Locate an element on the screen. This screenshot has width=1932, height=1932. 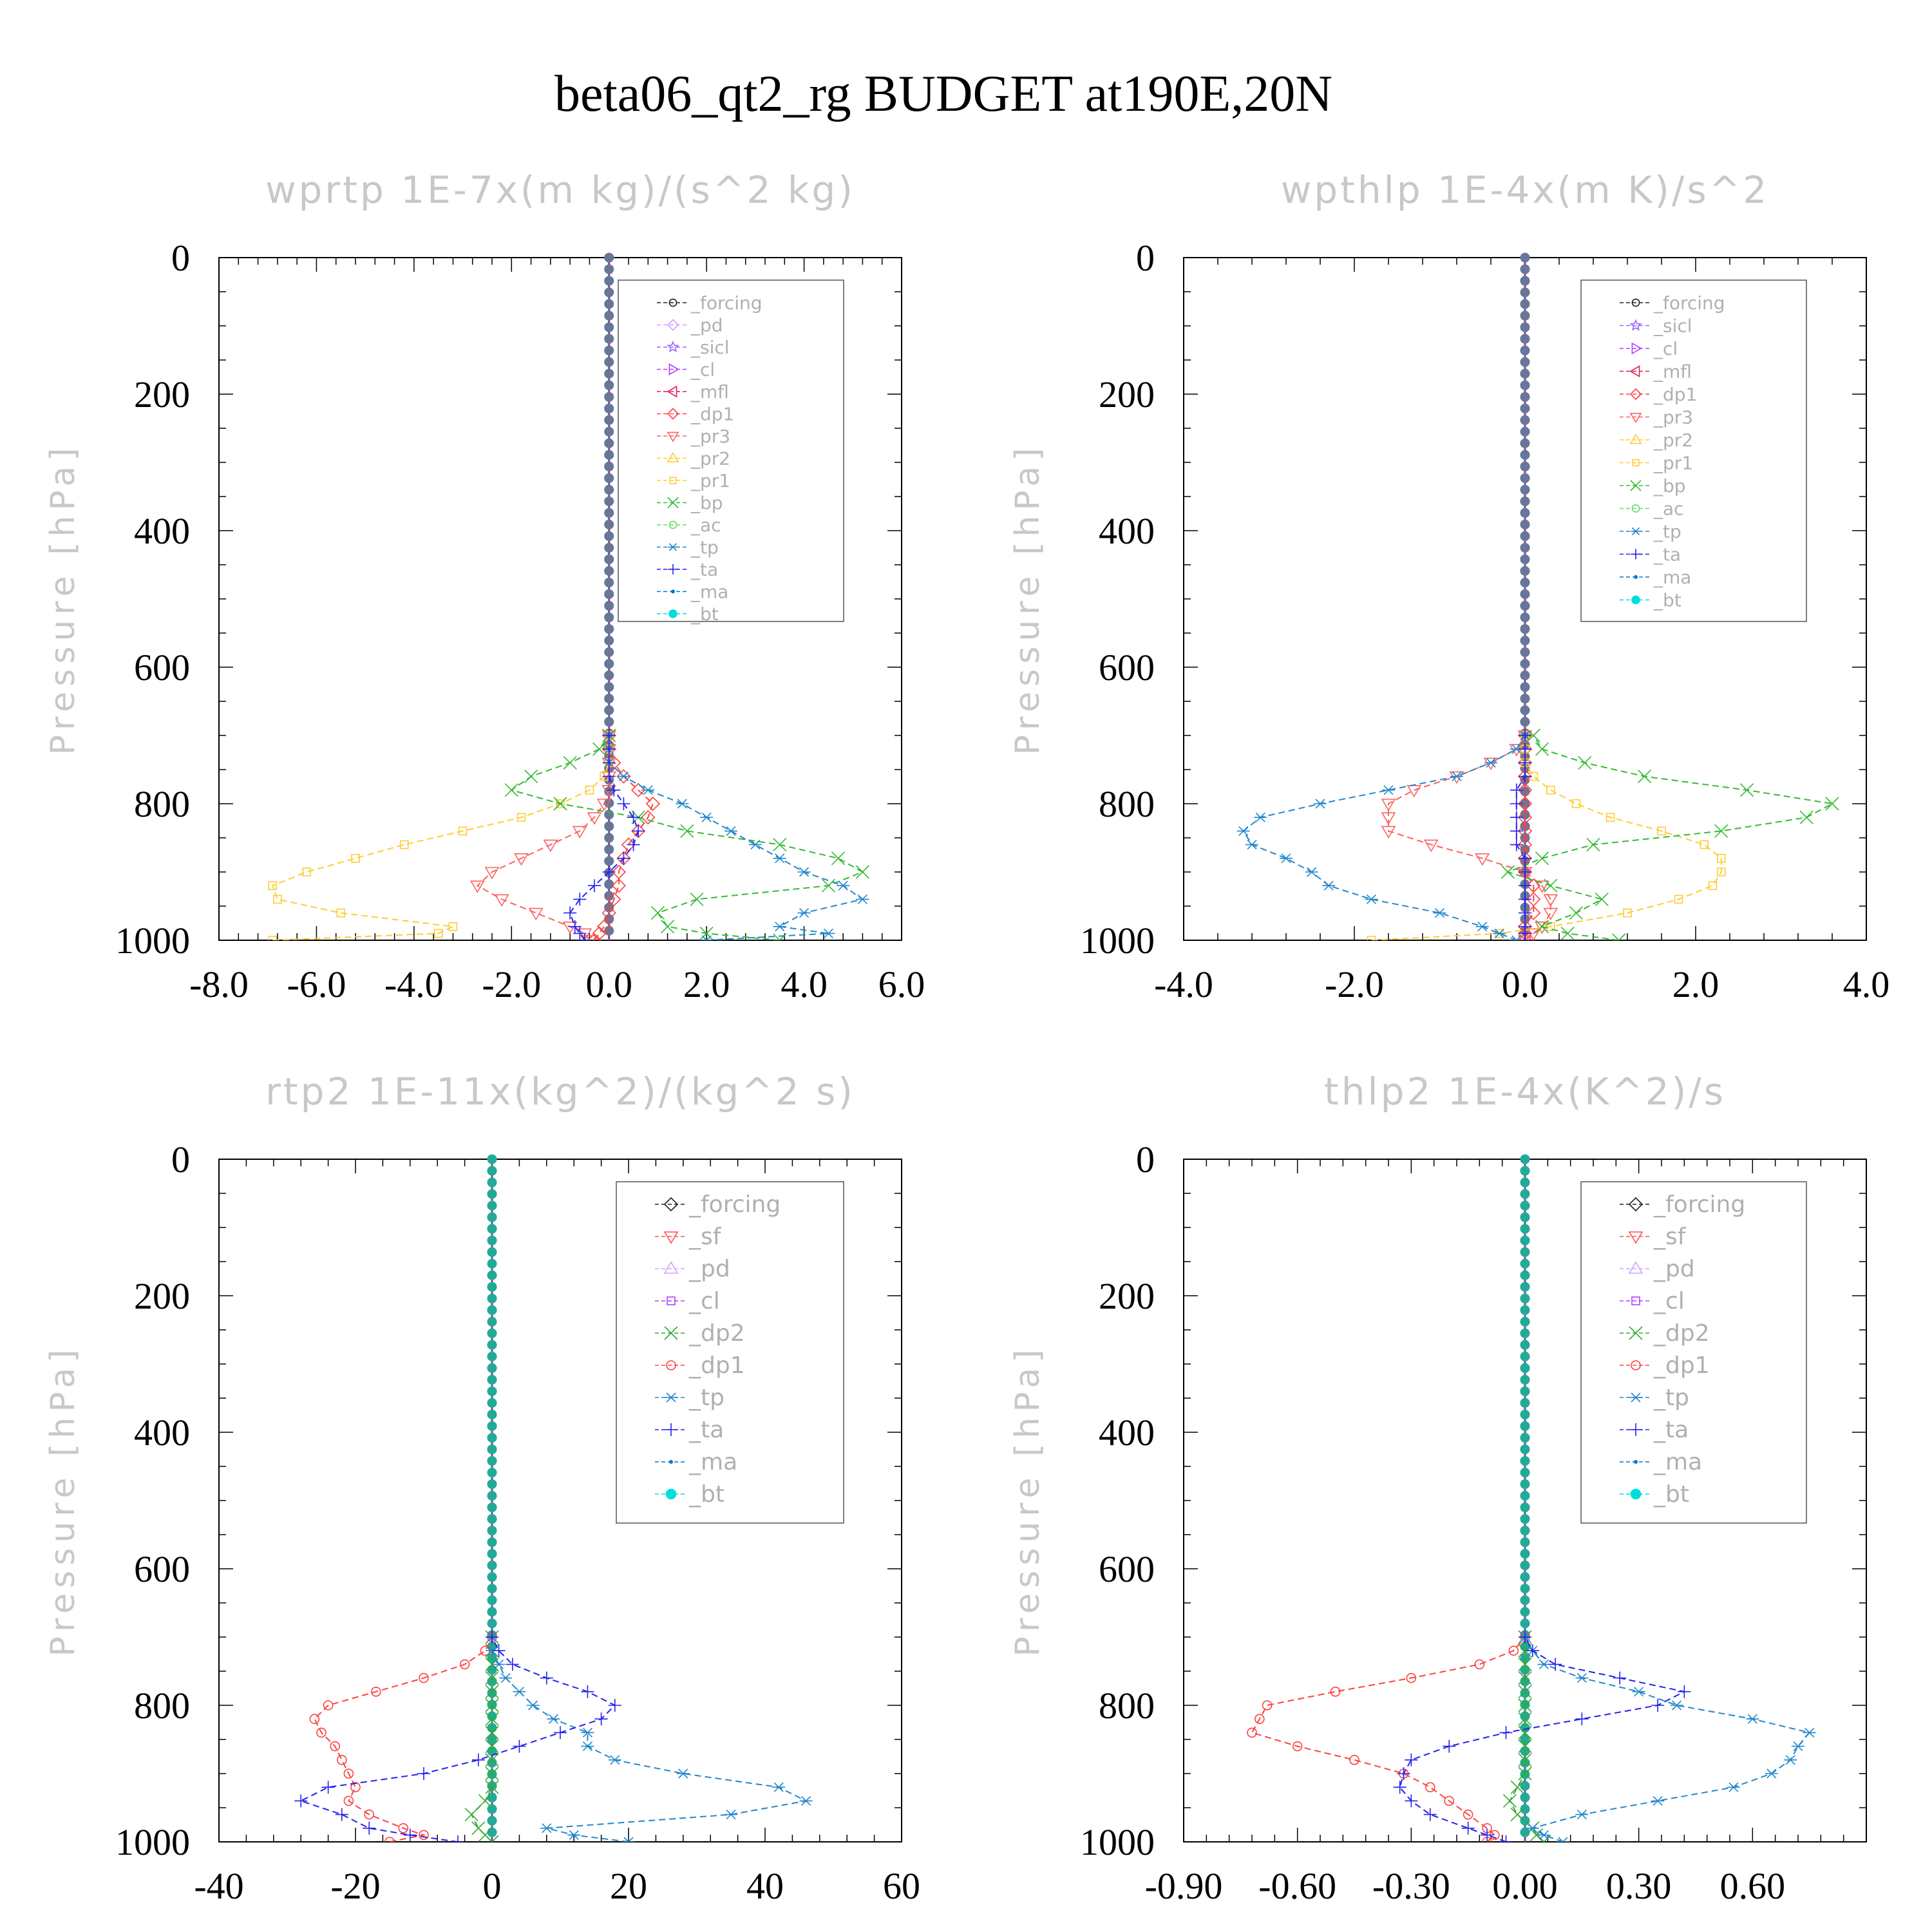
series-line_pr1 is located at coordinates (1546, 838).